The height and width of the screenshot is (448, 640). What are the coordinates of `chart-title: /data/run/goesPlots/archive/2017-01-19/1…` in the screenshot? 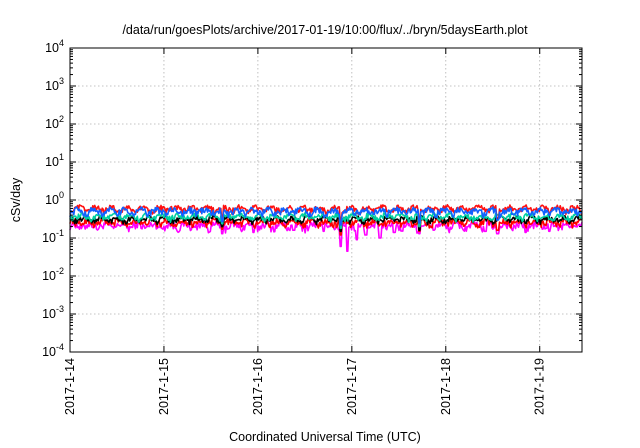 It's located at (325, 30).